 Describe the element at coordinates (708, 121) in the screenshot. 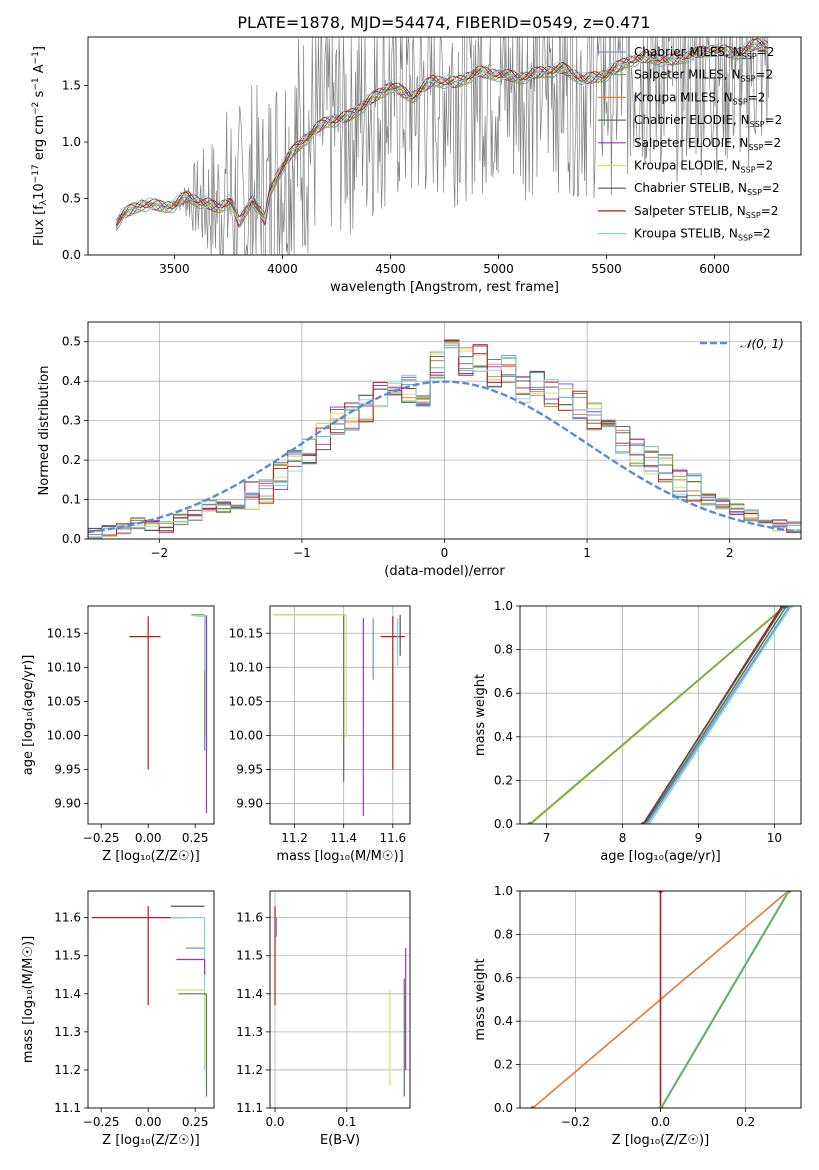

I see `legend-label: Chabrier ELODIE, NSSP=2` at that location.